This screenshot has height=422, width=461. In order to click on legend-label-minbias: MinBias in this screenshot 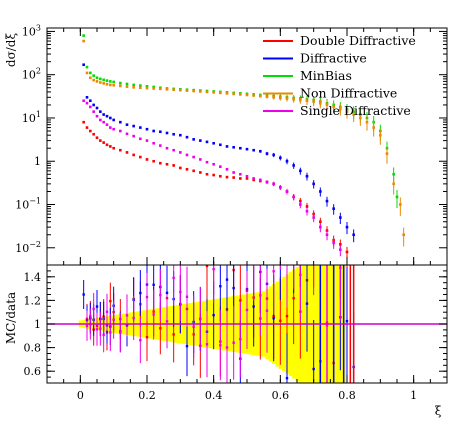, I will do `click(326, 75)`.